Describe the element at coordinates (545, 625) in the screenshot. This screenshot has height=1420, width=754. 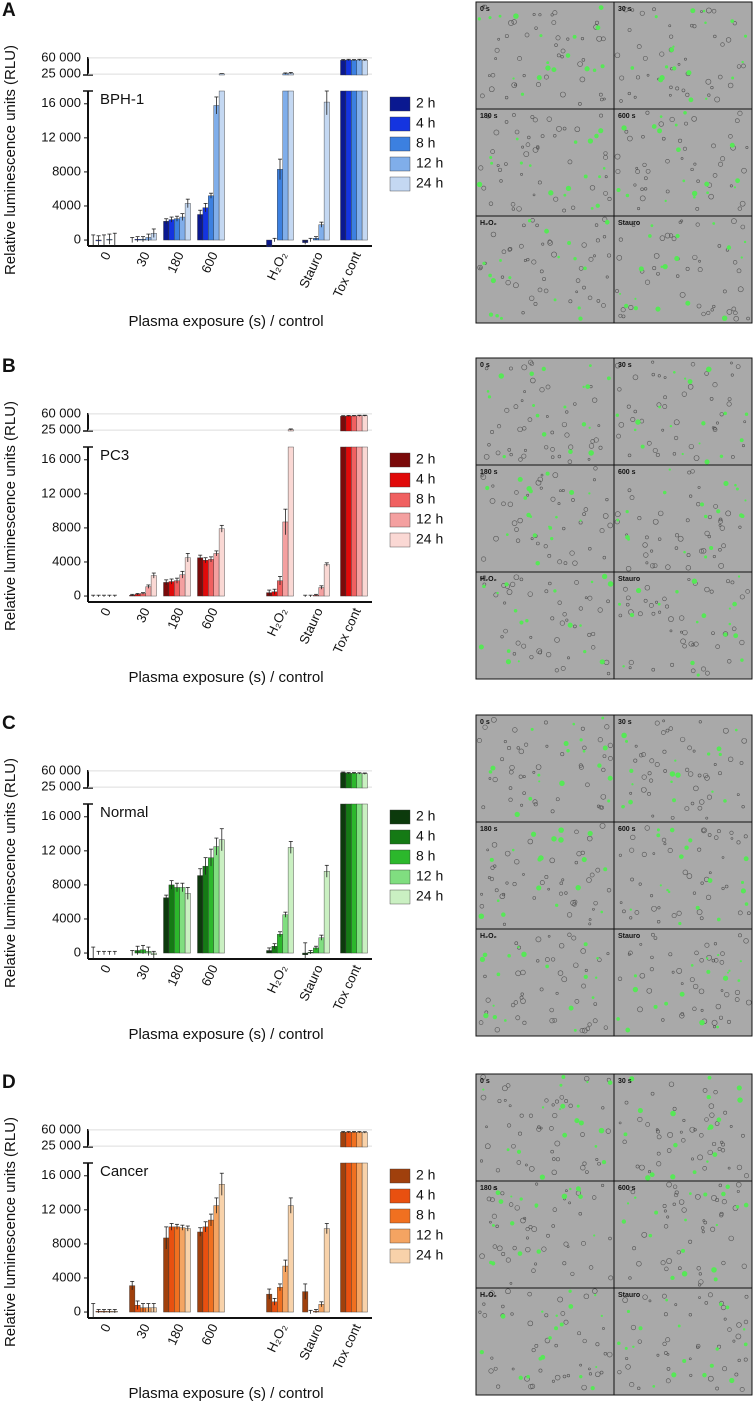
I see `micrograph: H₂O₂` at that location.